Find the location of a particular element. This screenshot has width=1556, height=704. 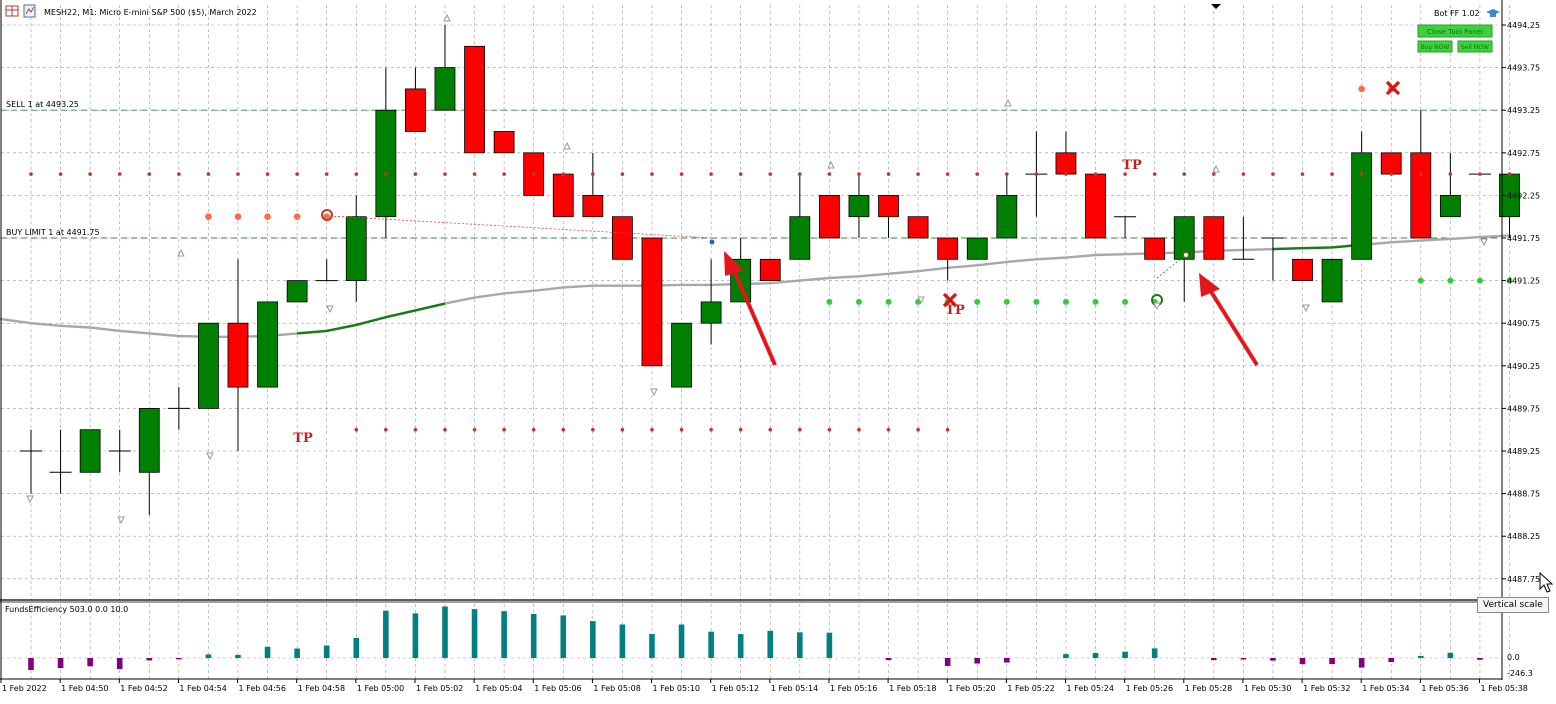

tp-label: TP is located at coordinates (955, 310).